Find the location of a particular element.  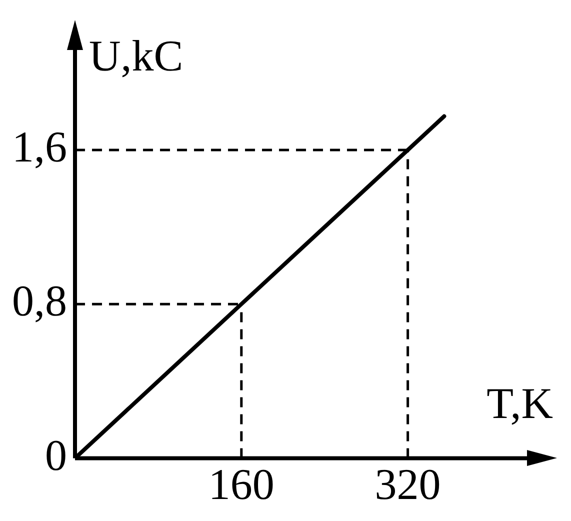

y-tick-label: 0 is located at coordinates (56, 455).